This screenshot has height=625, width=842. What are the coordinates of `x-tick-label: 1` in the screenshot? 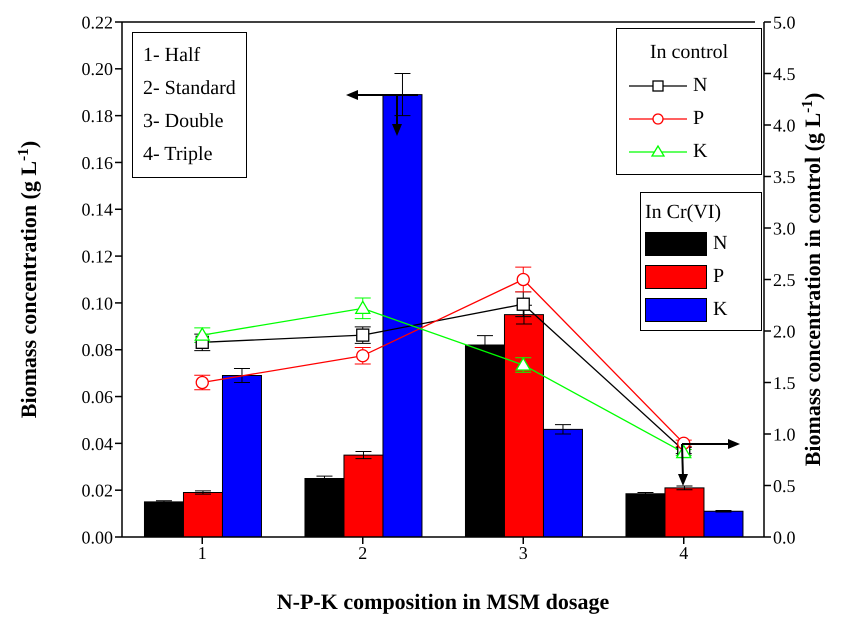 It's located at (202, 552).